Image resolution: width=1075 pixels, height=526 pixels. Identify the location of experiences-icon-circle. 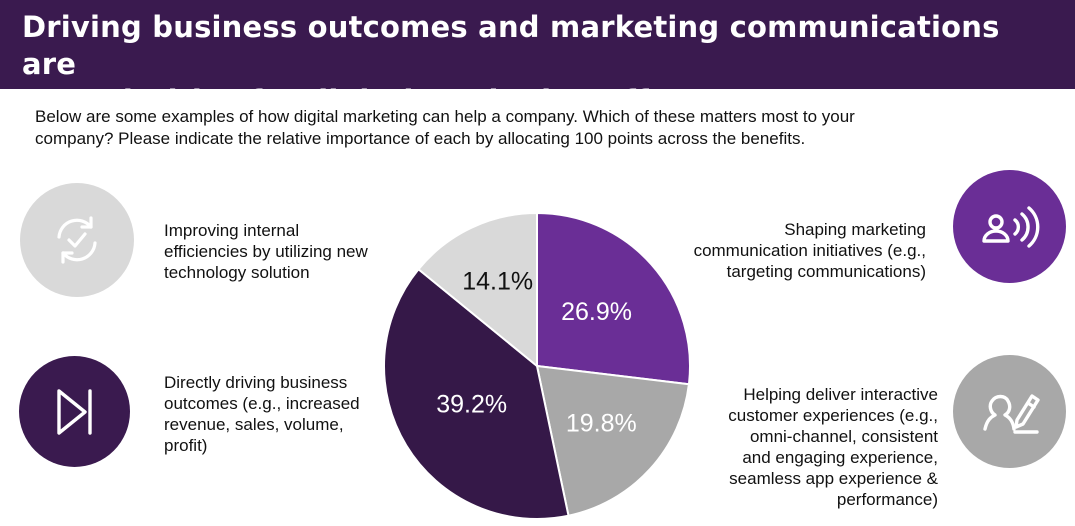
(1009, 411).